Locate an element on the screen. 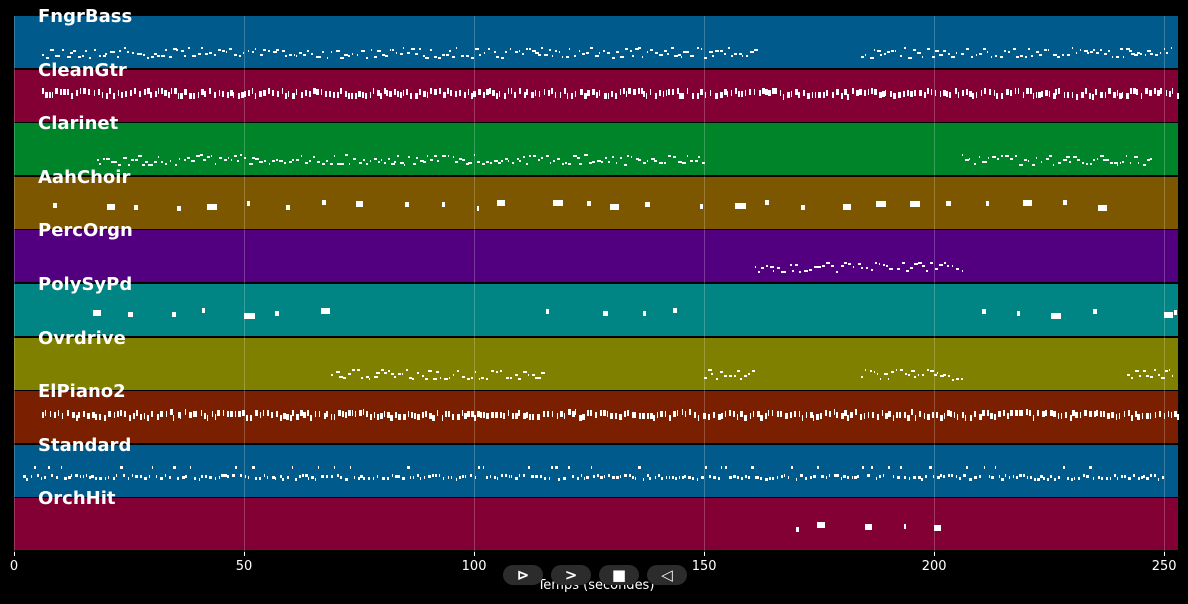 This screenshot has width=1188, height=604. grid-line is located at coordinates (935, 284).